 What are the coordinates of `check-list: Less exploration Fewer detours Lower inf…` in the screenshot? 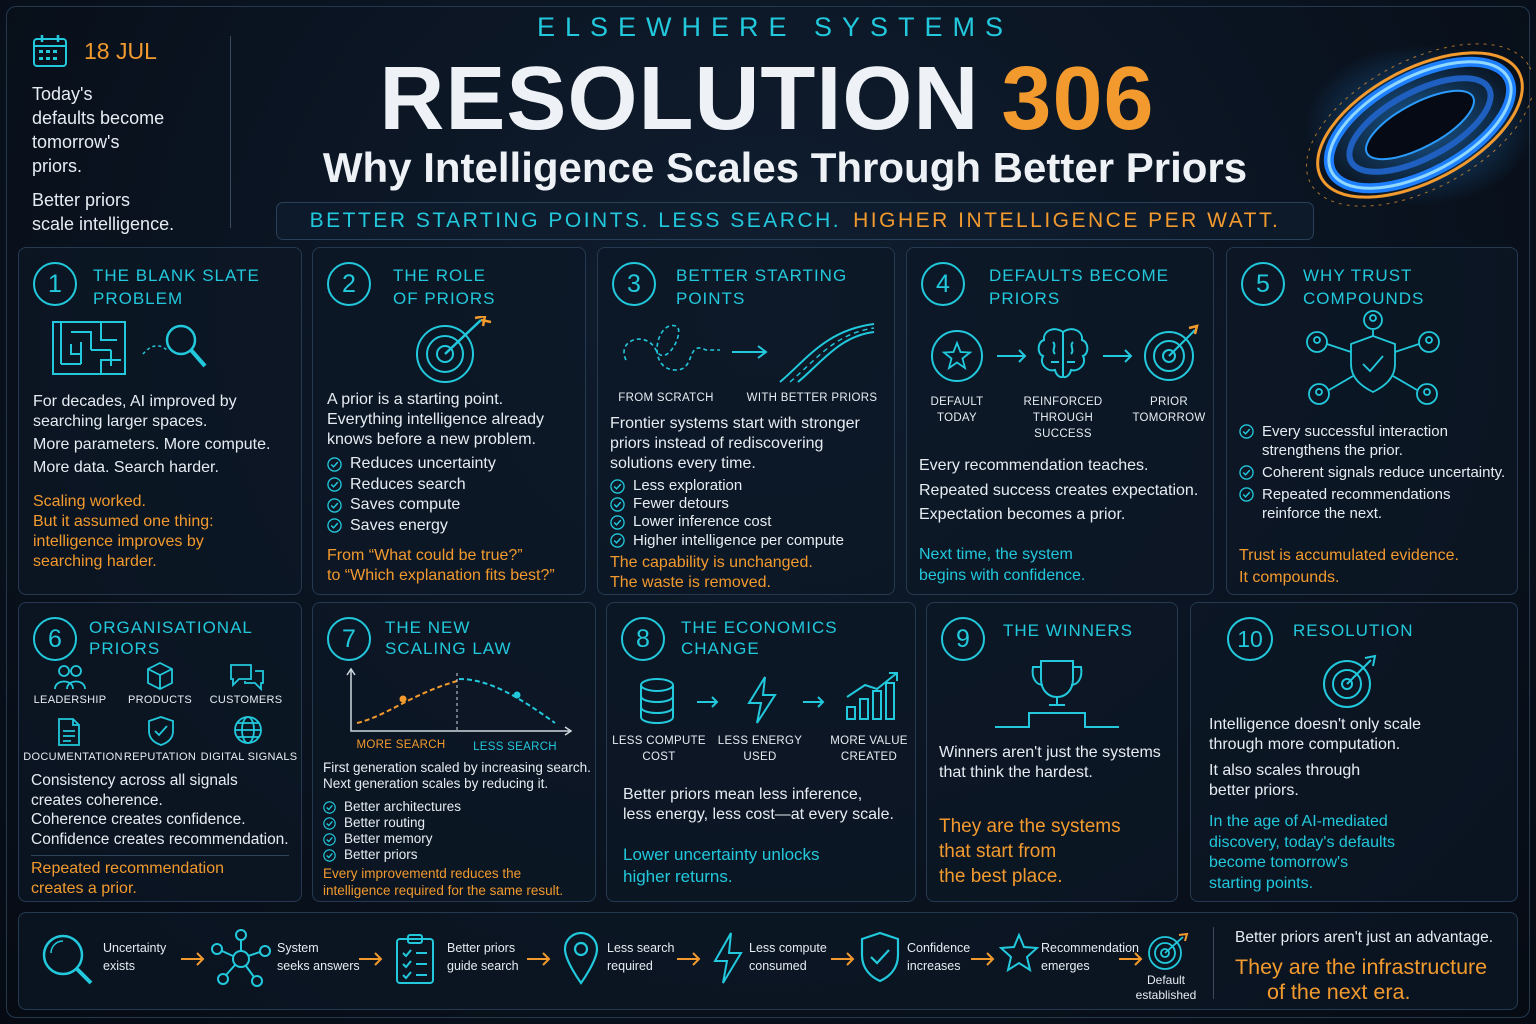 It's located at (752, 513).